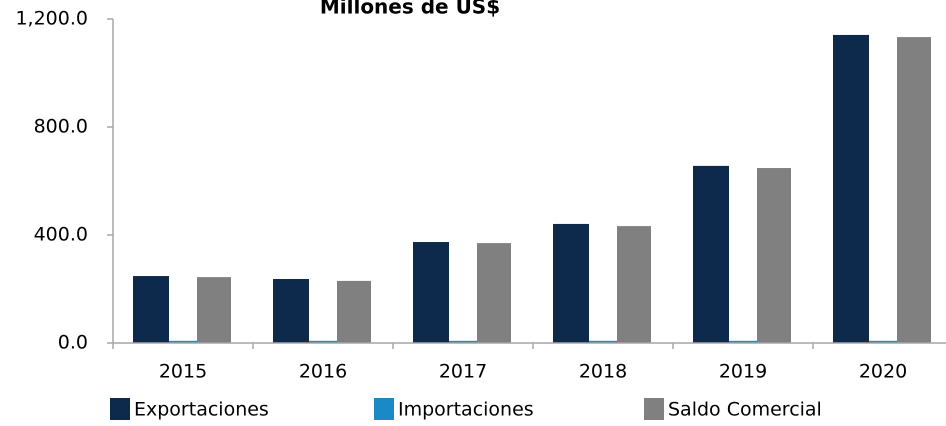 This screenshot has height=426, width=946. Describe the element at coordinates (883, 372) in the screenshot. I see `x-tick-label: 2020` at that location.